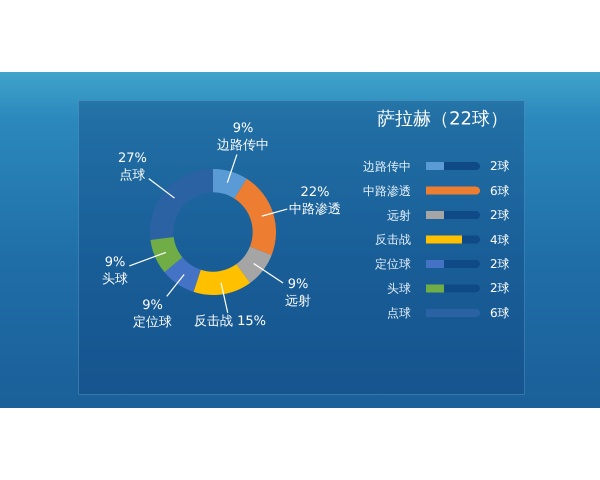 The image size is (600, 480). What do you see at coordinates (315, 192) in the screenshot?
I see `data-label: 22%` at bounding box center [315, 192].